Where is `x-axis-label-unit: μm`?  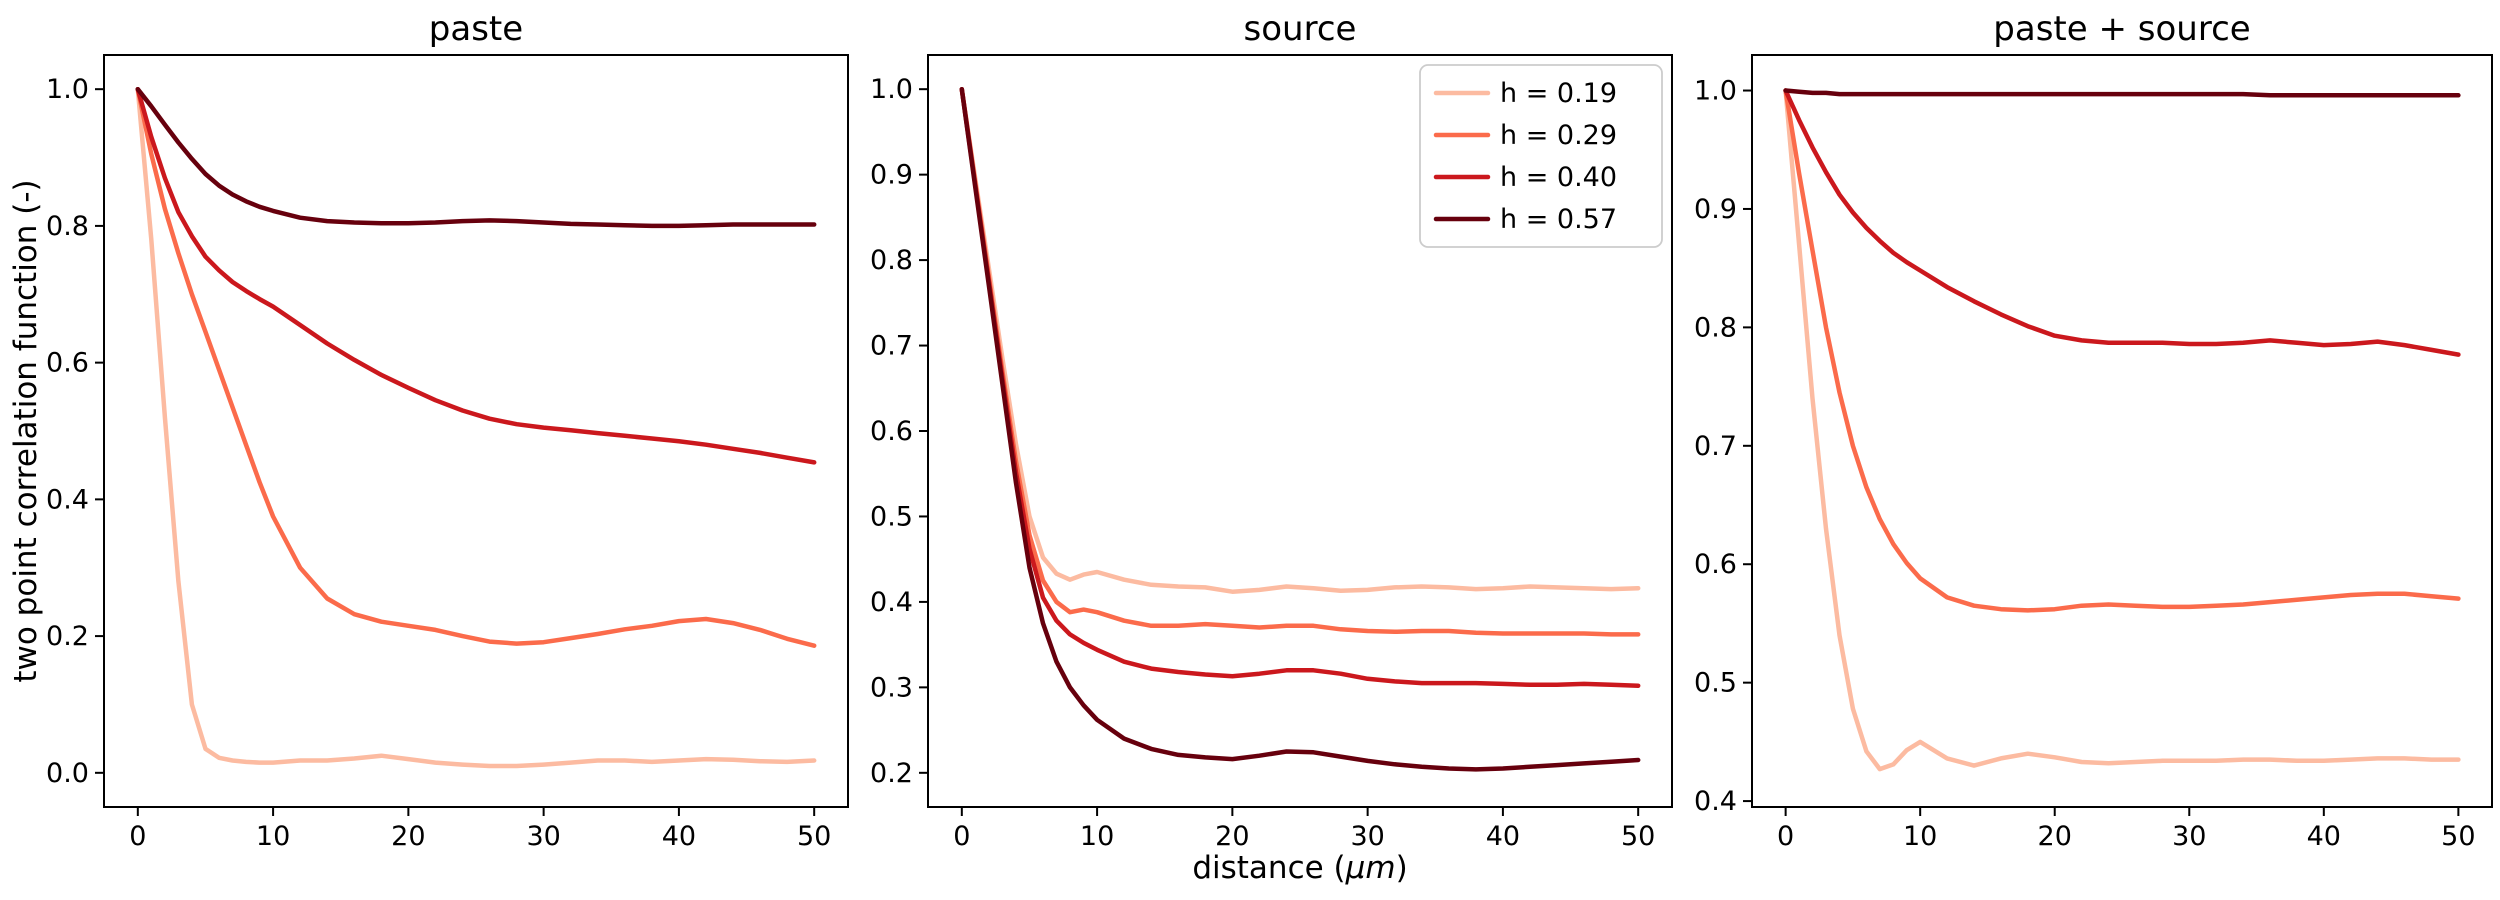 x-axis-label-unit: μm is located at coordinates (1370, 868).